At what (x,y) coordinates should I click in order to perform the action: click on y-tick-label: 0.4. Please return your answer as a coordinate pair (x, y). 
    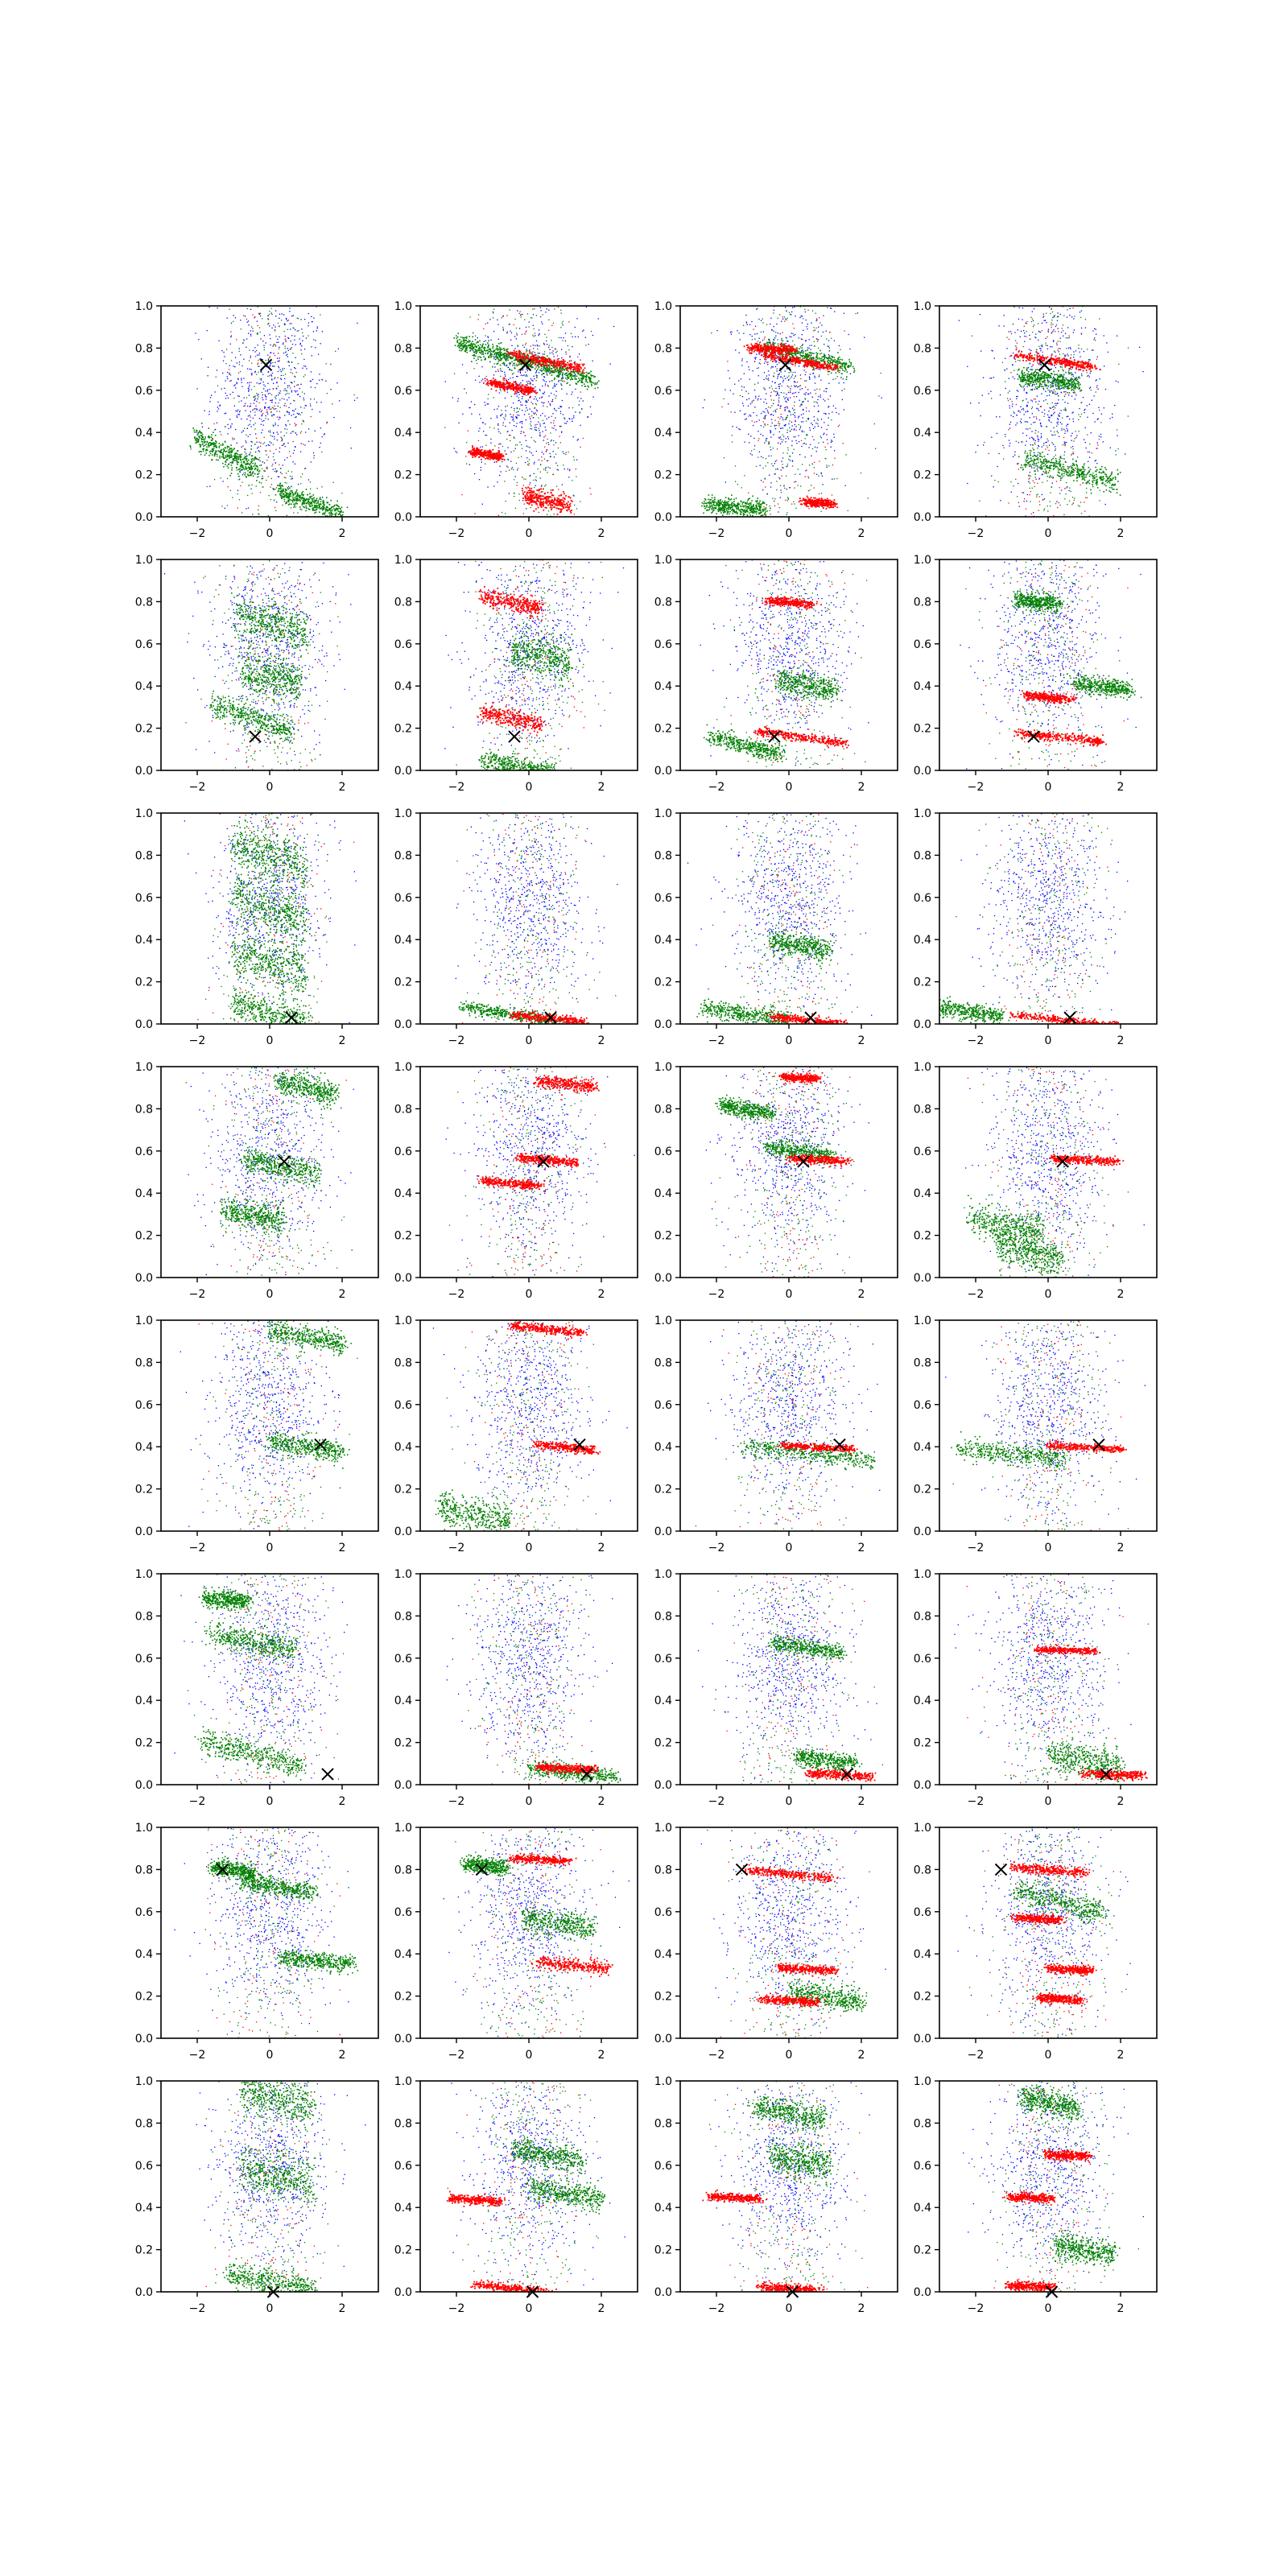
    Looking at the image, I should click on (144, 433).